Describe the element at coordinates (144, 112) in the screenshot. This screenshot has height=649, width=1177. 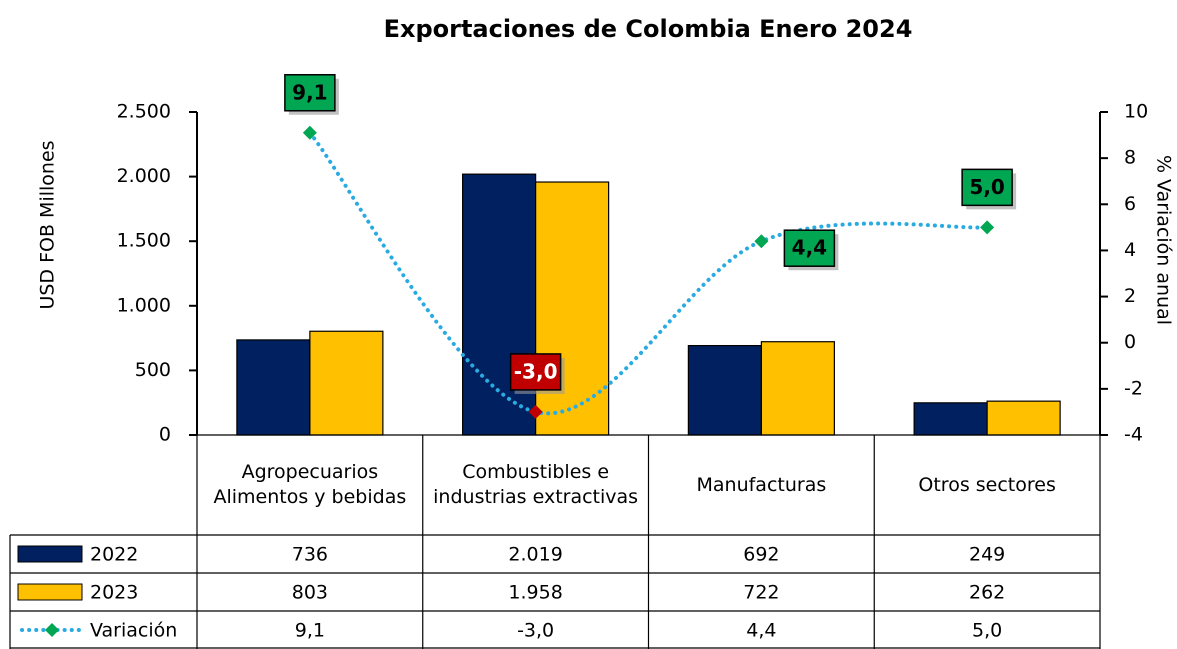
I see `y-tick-label: 2.500` at that location.